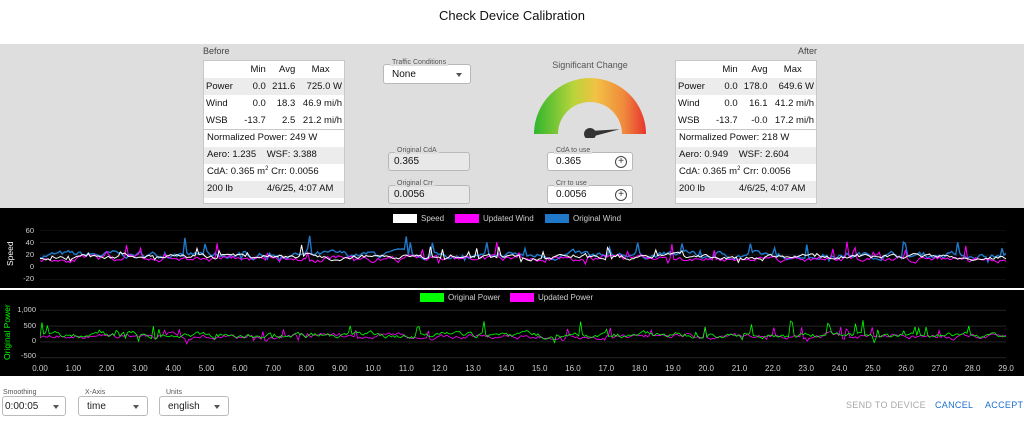 The image size is (1024, 421). I want to click on gauge-arc, so click(590, 106).